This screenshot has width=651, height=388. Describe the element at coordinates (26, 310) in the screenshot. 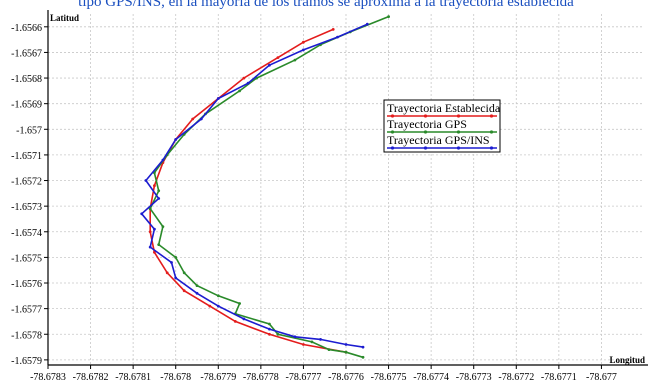

I see `y-tick-label: -1.6577` at that location.